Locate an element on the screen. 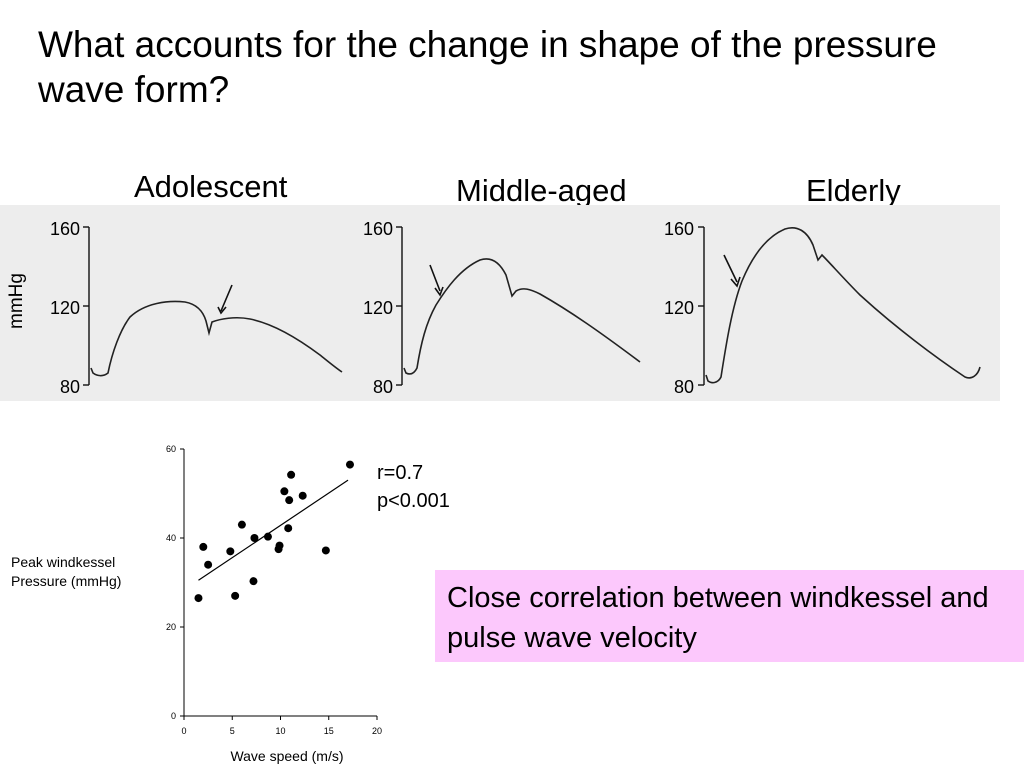 The image size is (1024, 768). scatter-axes: 0 5 10 15 20 0 20 40 60 is located at coordinates (274, 590).